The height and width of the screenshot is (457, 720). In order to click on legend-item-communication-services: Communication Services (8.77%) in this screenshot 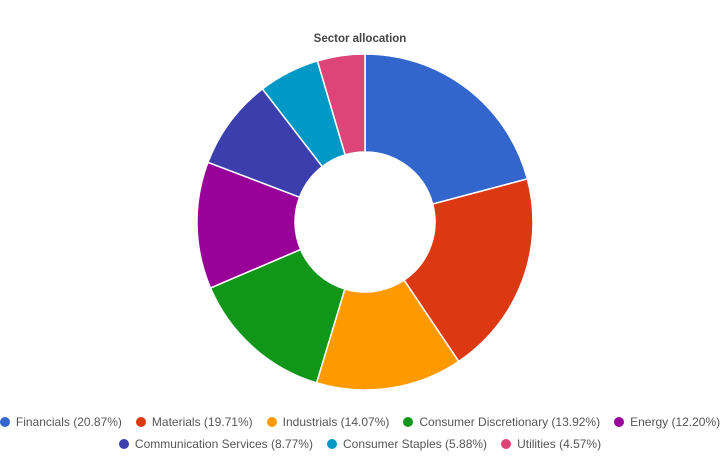, I will do `click(215, 444)`.